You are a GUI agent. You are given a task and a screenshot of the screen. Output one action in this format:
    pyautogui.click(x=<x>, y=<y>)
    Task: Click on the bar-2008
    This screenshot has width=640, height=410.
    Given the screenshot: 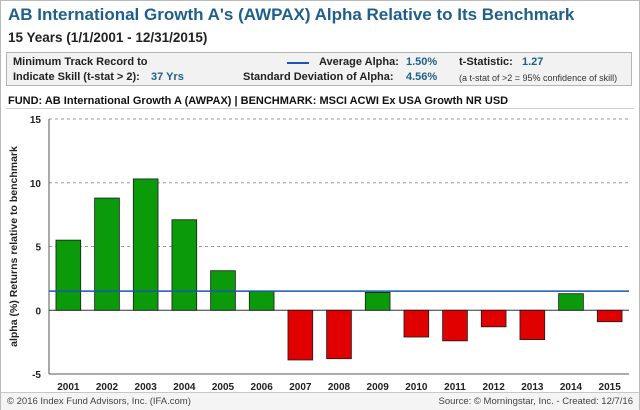 What is the action you would take?
    pyautogui.click(x=339, y=334)
    